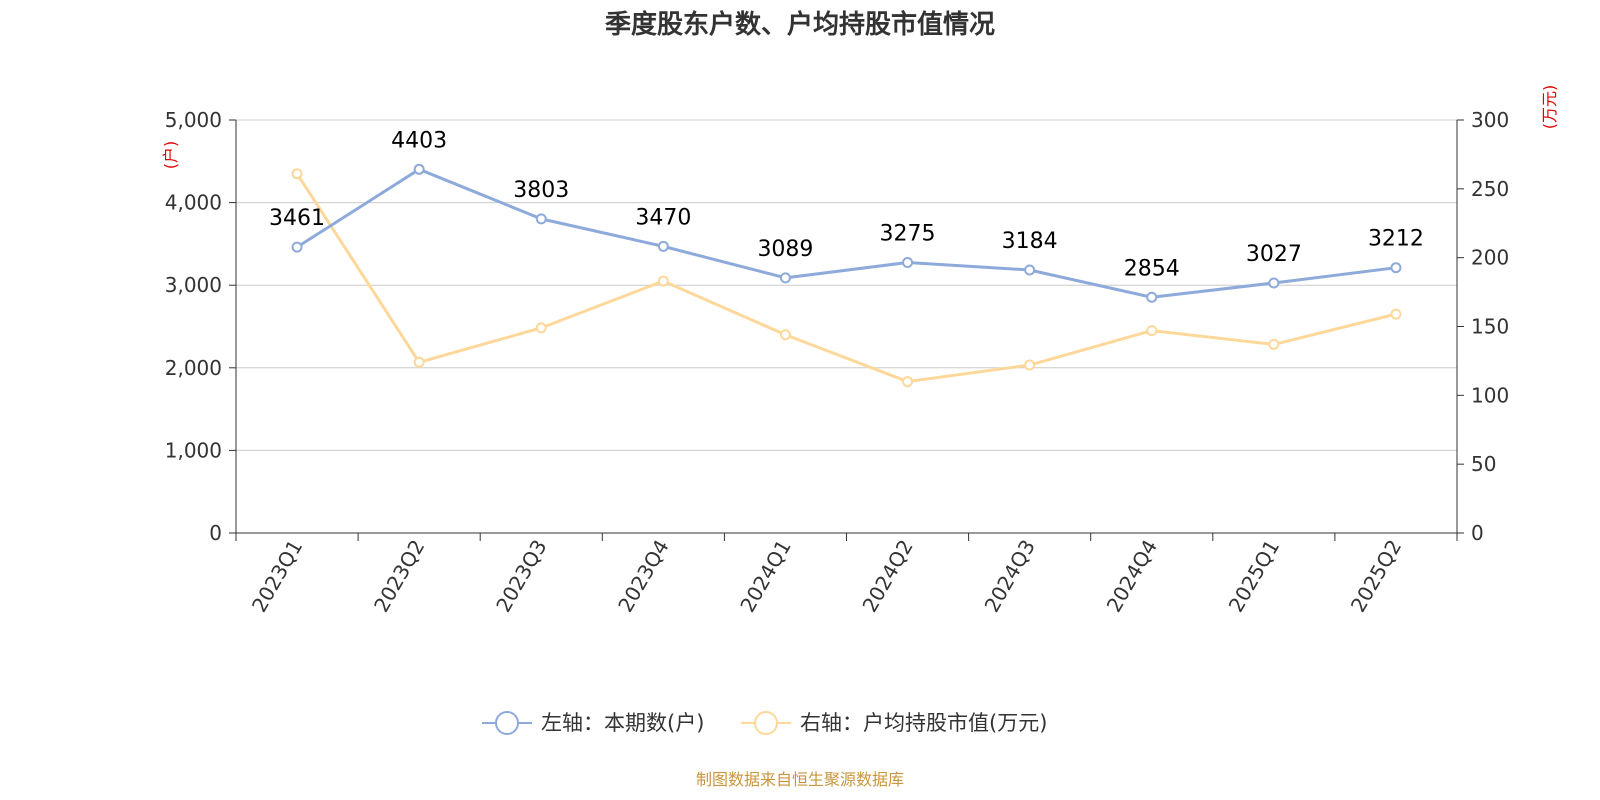 This screenshot has height=800, width=1600. I want to click on legend-item-left-series: 左轴：本期数(户), so click(593, 723).